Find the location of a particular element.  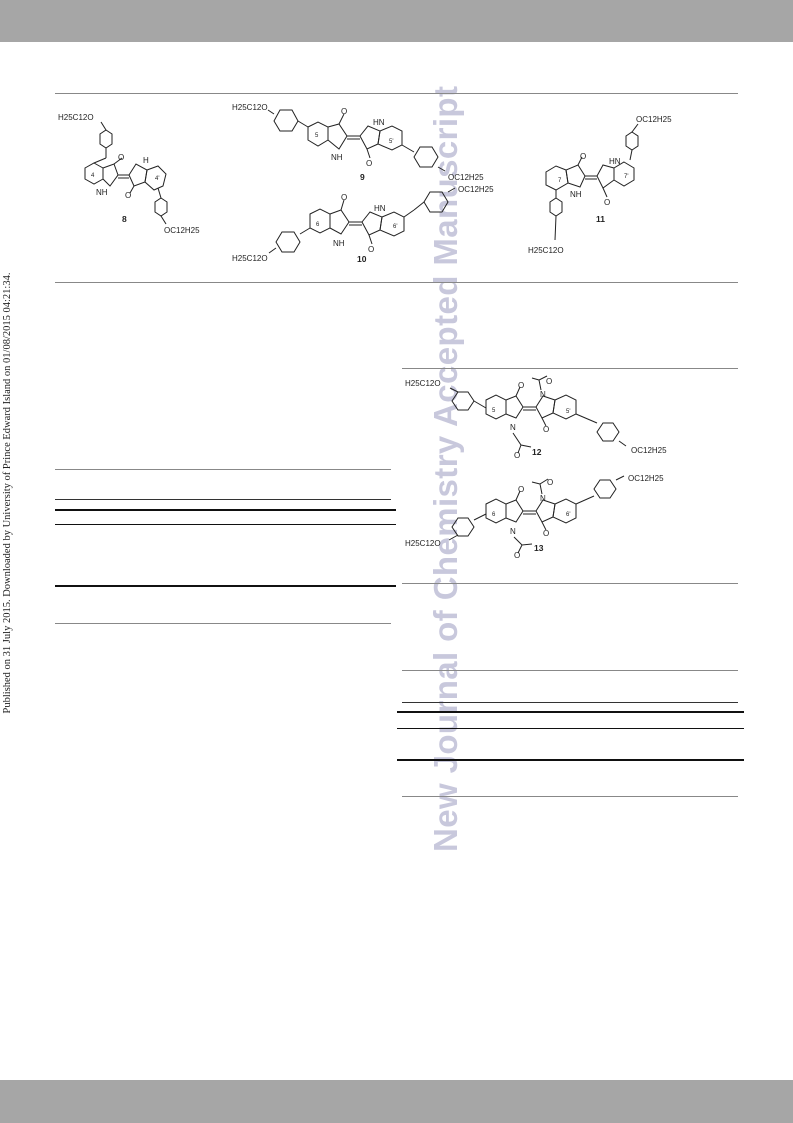

scheme2-bottom-rule is located at coordinates (570, 583).